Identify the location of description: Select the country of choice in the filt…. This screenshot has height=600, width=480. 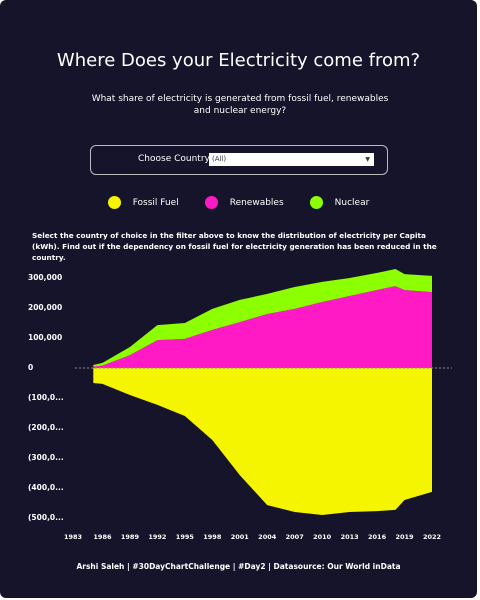
(234, 246).